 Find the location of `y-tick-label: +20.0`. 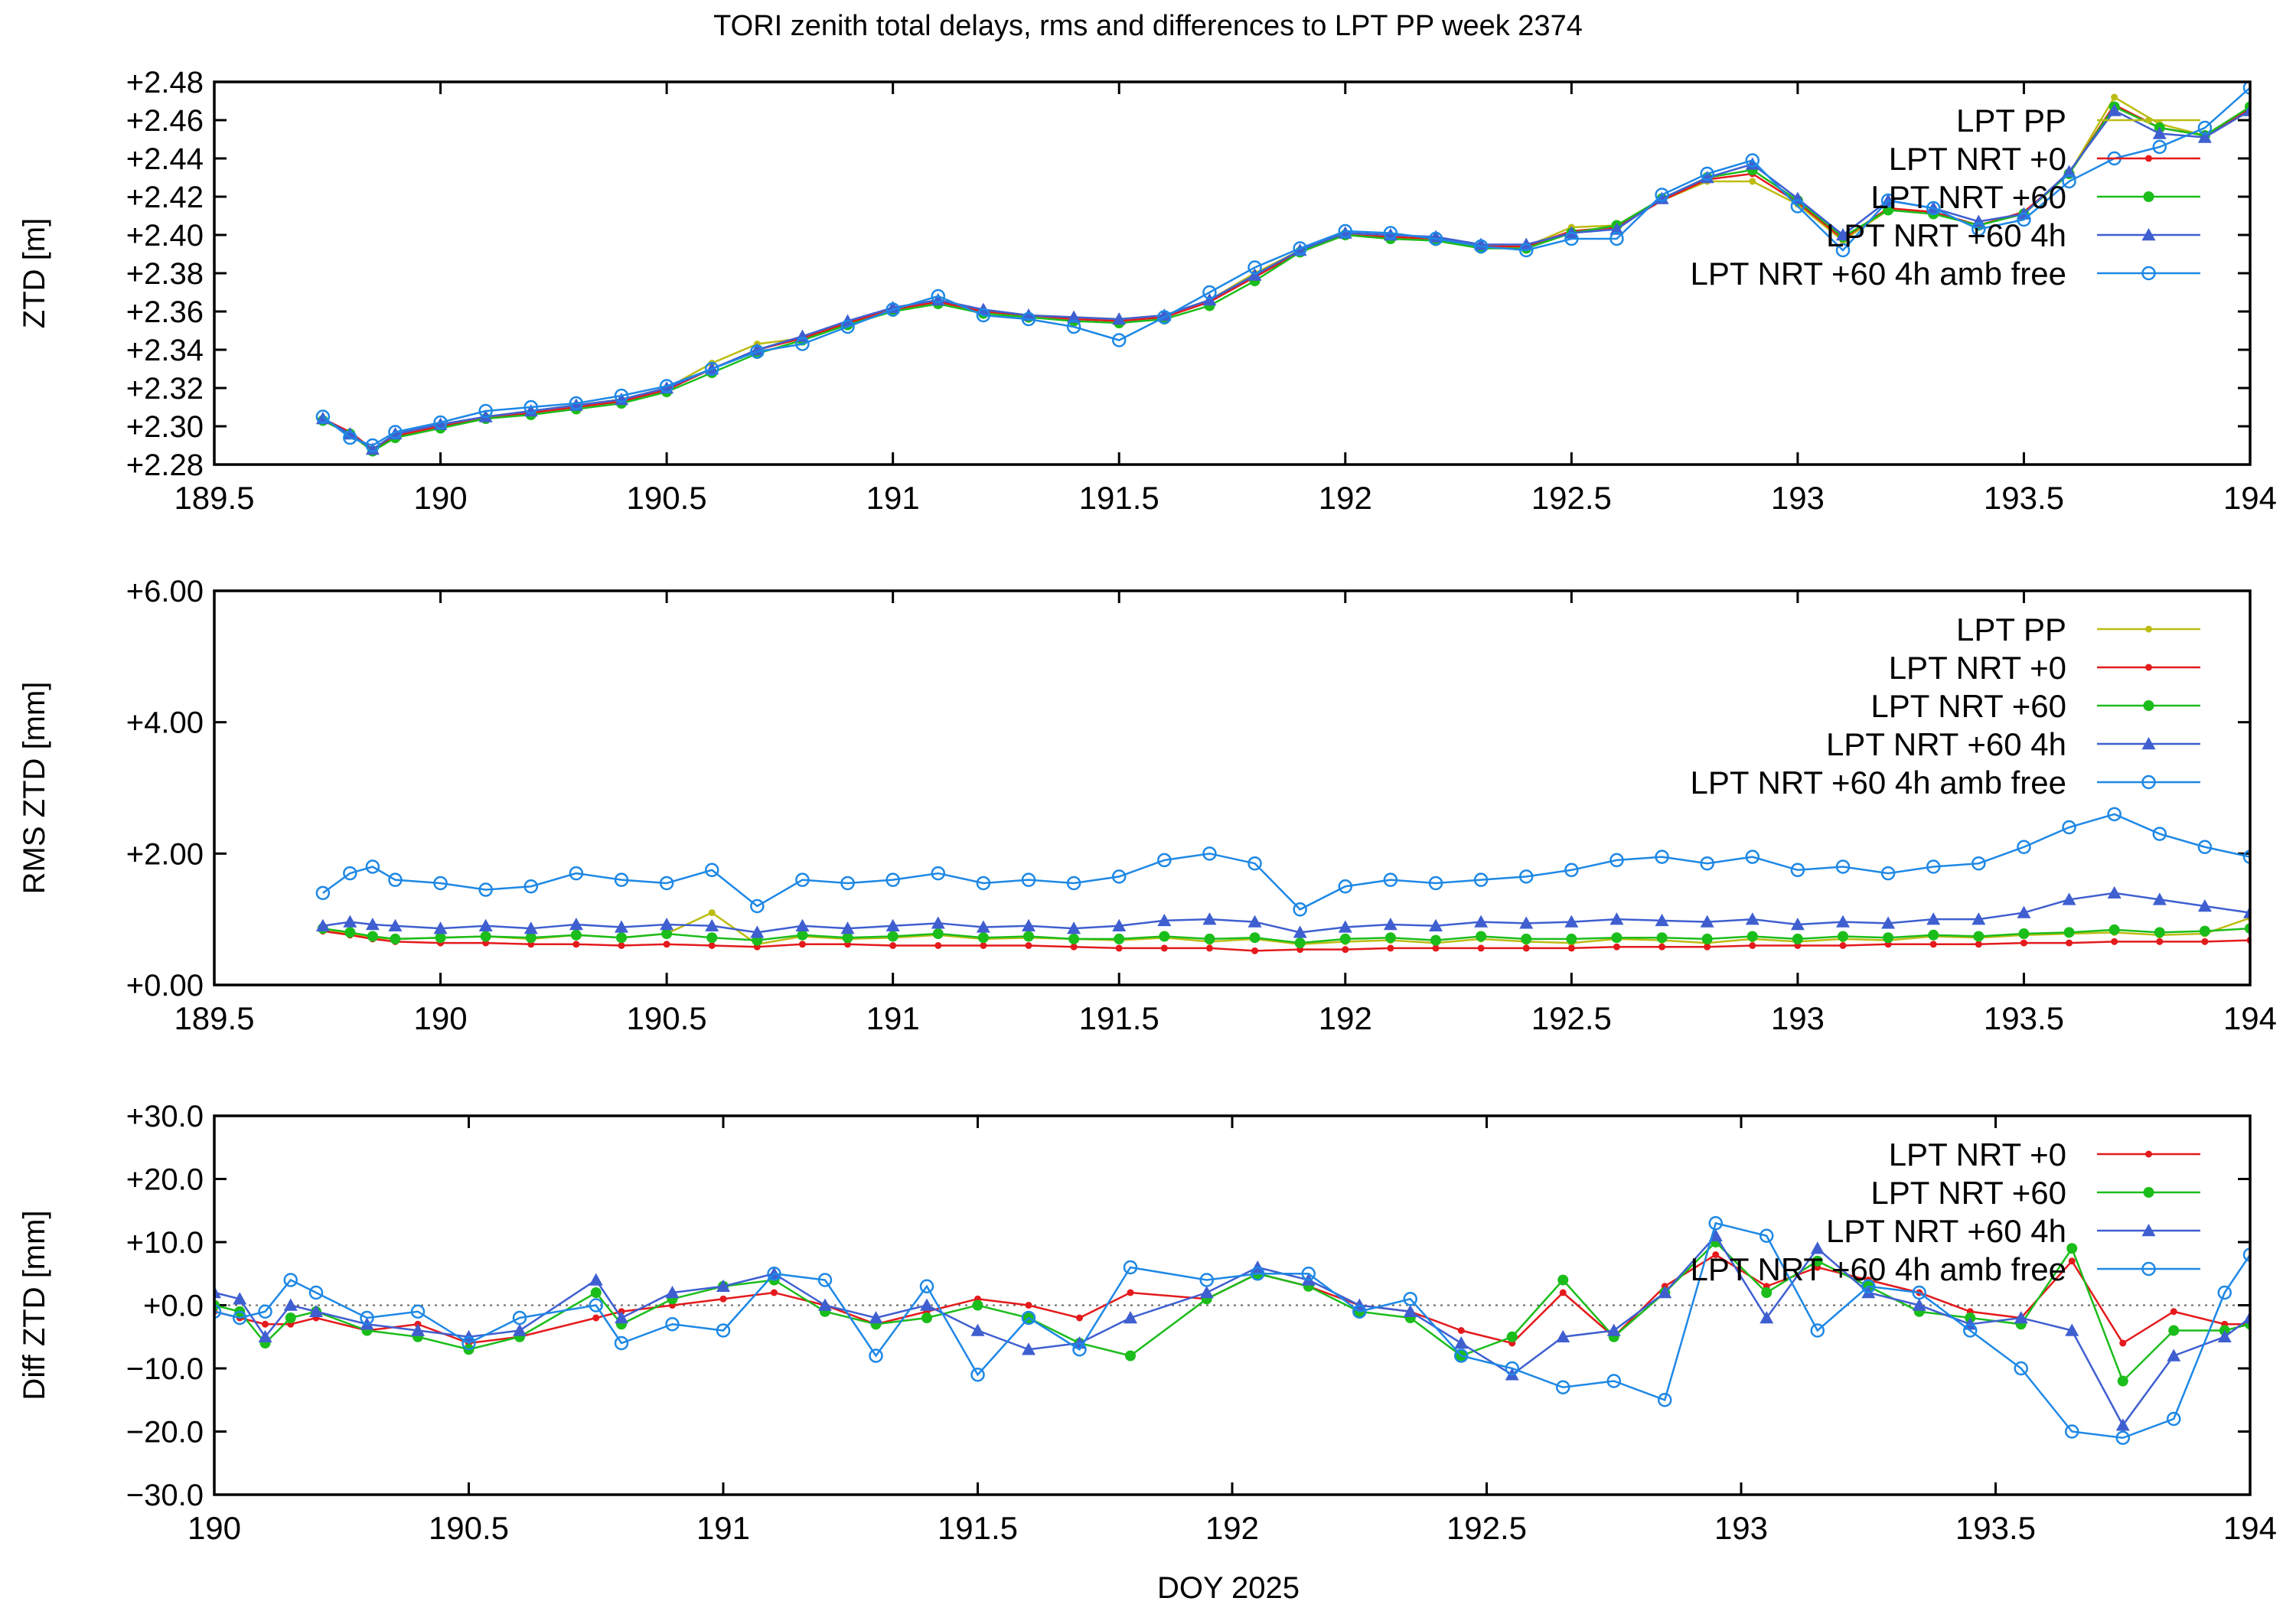

y-tick-label: +20.0 is located at coordinates (165, 1180).